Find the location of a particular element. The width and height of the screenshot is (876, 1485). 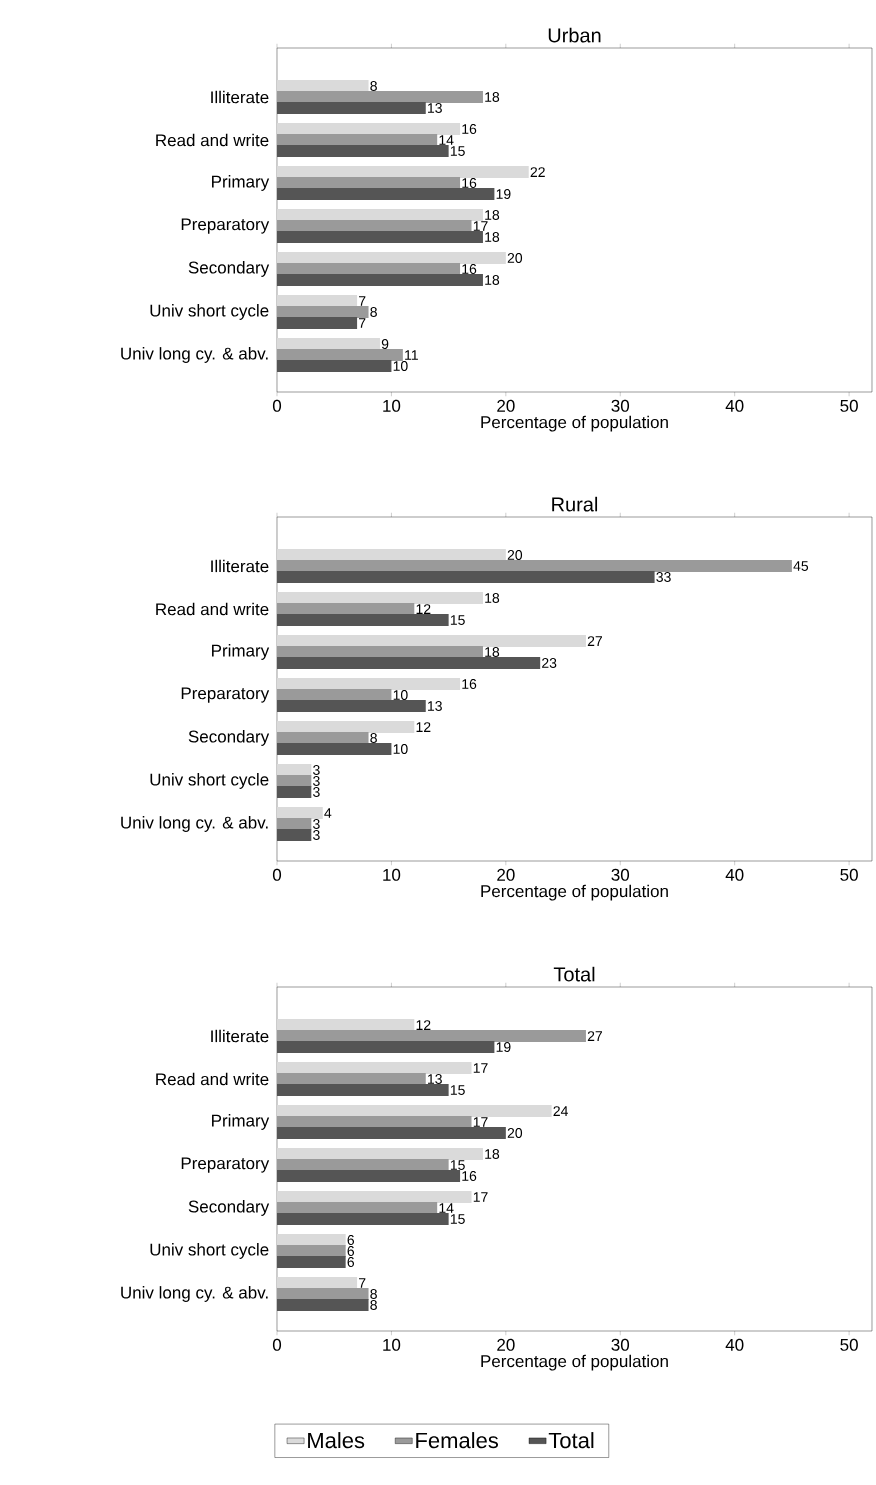

y-tick-label: Illiterate is located at coordinates (240, 1036).